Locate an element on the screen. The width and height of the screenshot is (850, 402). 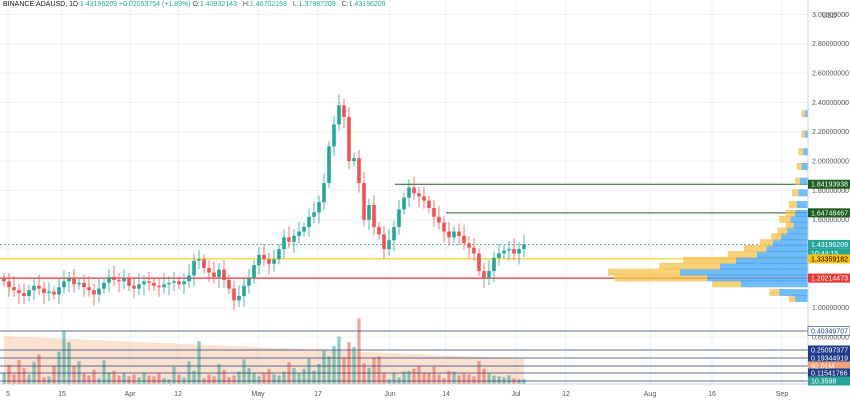
x-tick-label: 16 is located at coordinates (712, 394).